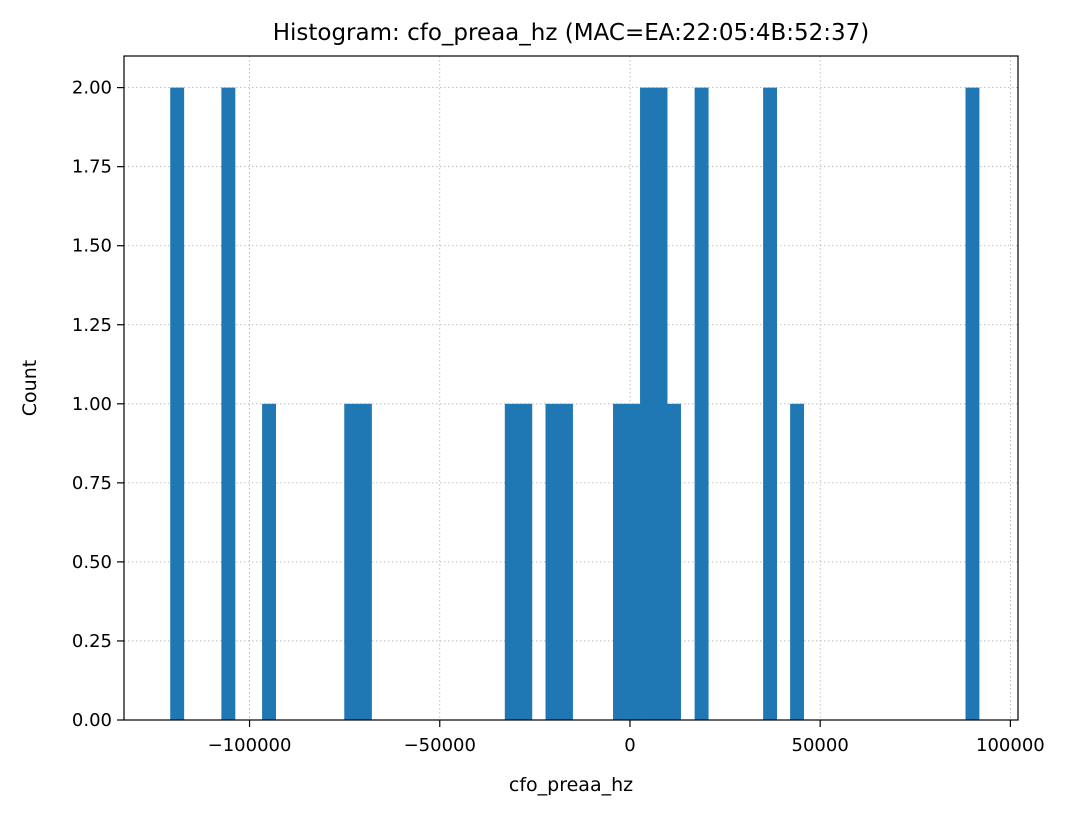 This screenshot has height=815, width=1072. Describe the element at coordinates (92, 641) in the screenshot. I see `y-tick-label: 0.25` at that location.